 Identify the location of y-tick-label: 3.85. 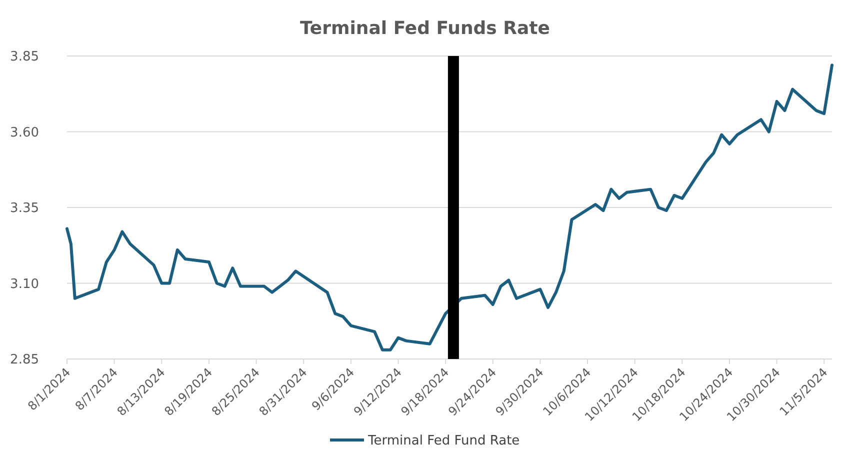
(24, 57).